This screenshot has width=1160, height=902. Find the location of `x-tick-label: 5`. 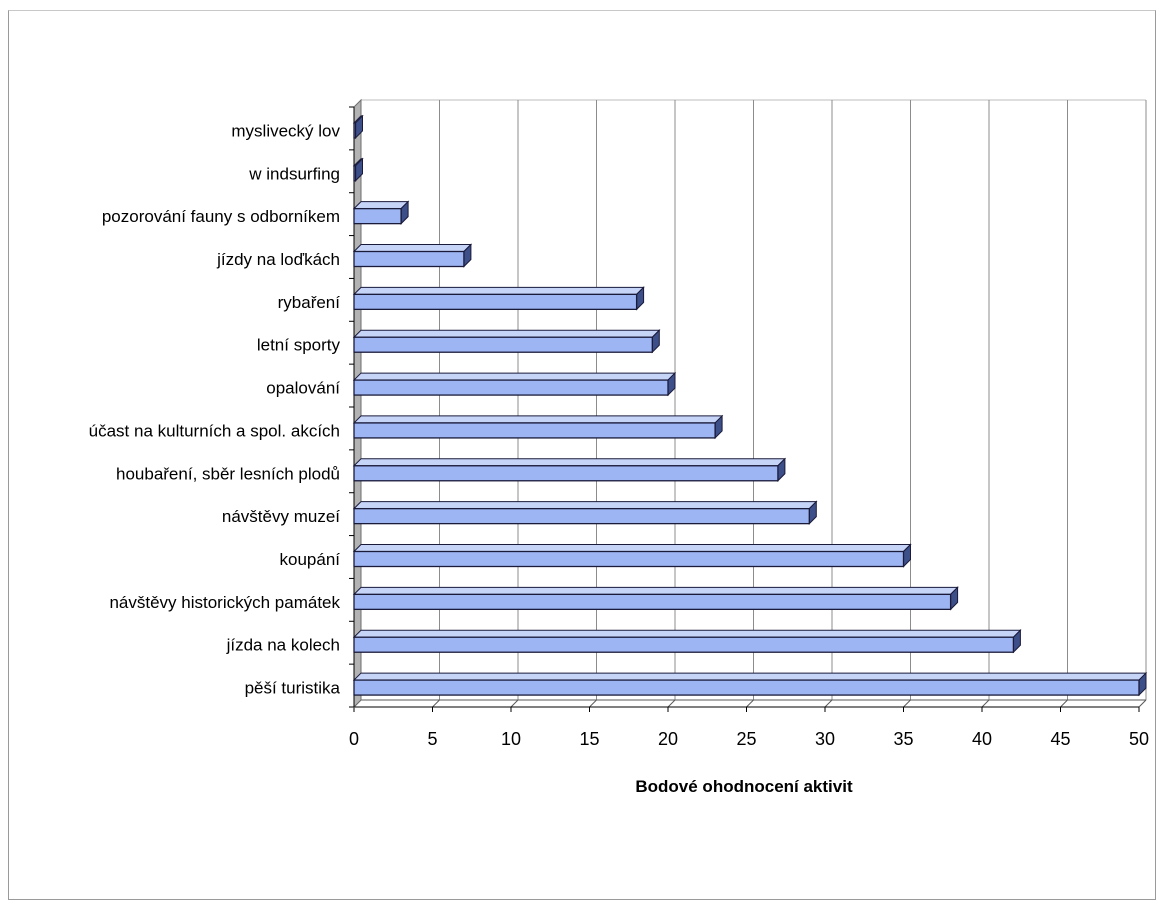

x-tick-label: 5 is located at coordinates (432, 739).